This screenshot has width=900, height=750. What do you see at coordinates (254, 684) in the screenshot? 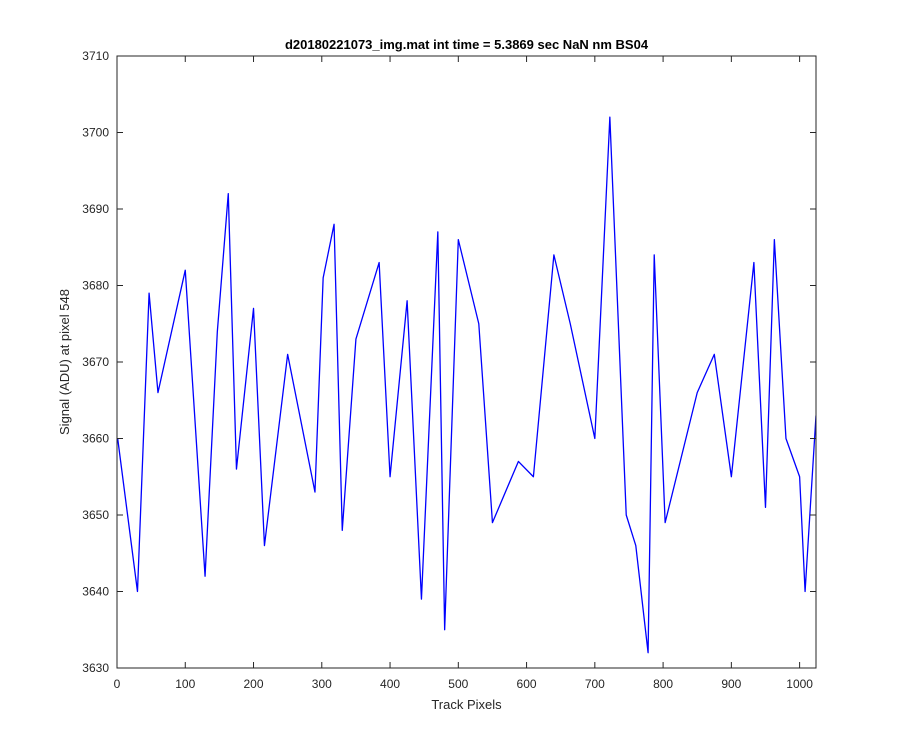
I see `x-tick-label: 200` at bounding box center [254, 684].